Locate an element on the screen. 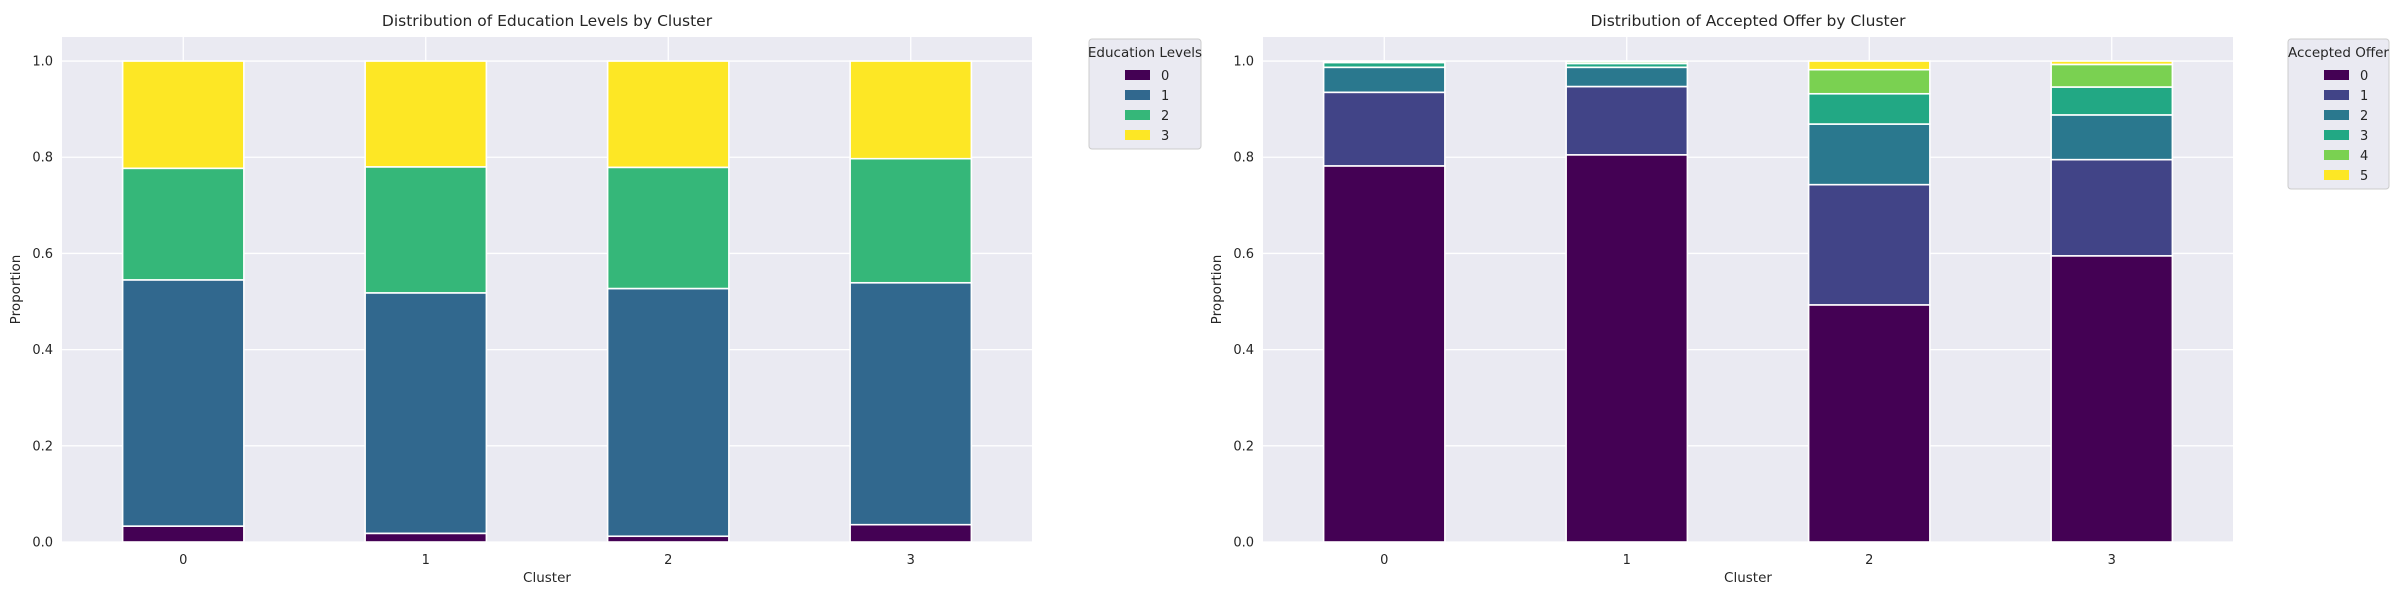  legend-title: Education Levels is located at coordinates (1145, 53).